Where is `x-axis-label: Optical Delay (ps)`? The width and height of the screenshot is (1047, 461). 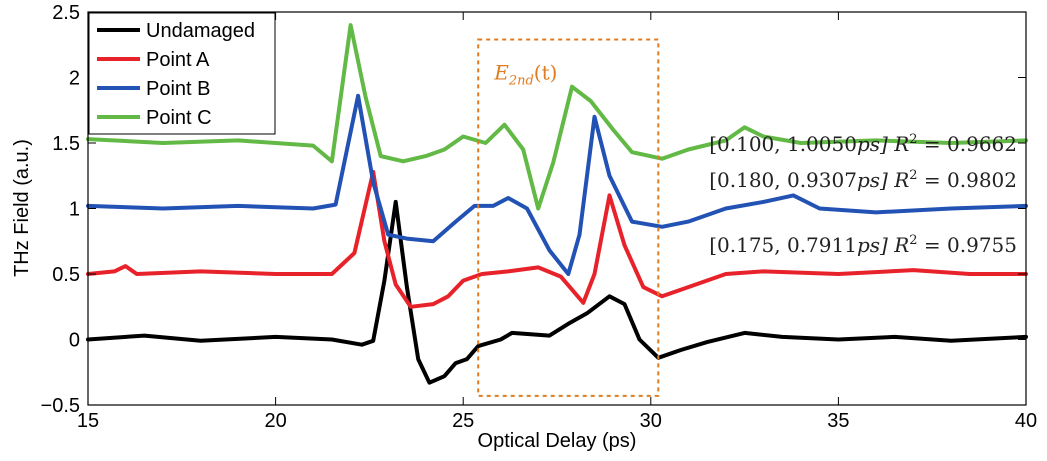 x-axis-label: Optical Delay (ps) is located at coordinates (557, 441).